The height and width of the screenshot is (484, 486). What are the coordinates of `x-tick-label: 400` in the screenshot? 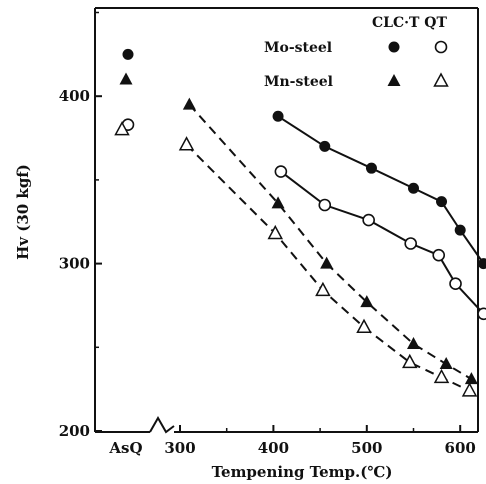 It's located at (273, 448).